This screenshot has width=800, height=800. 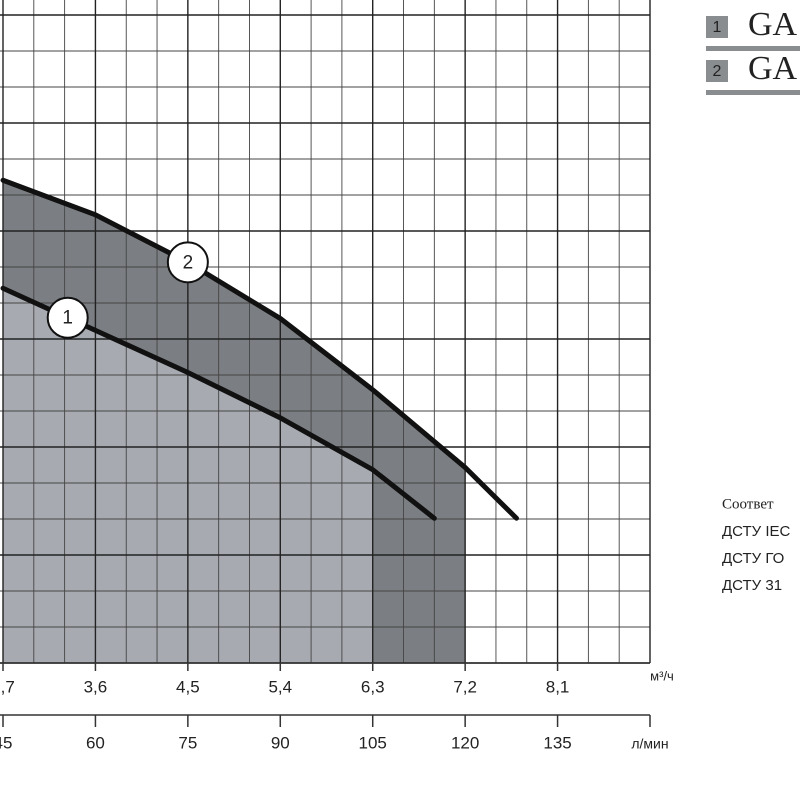 I want to click on x2-tick-label: 90, so click(x=280, y=742).